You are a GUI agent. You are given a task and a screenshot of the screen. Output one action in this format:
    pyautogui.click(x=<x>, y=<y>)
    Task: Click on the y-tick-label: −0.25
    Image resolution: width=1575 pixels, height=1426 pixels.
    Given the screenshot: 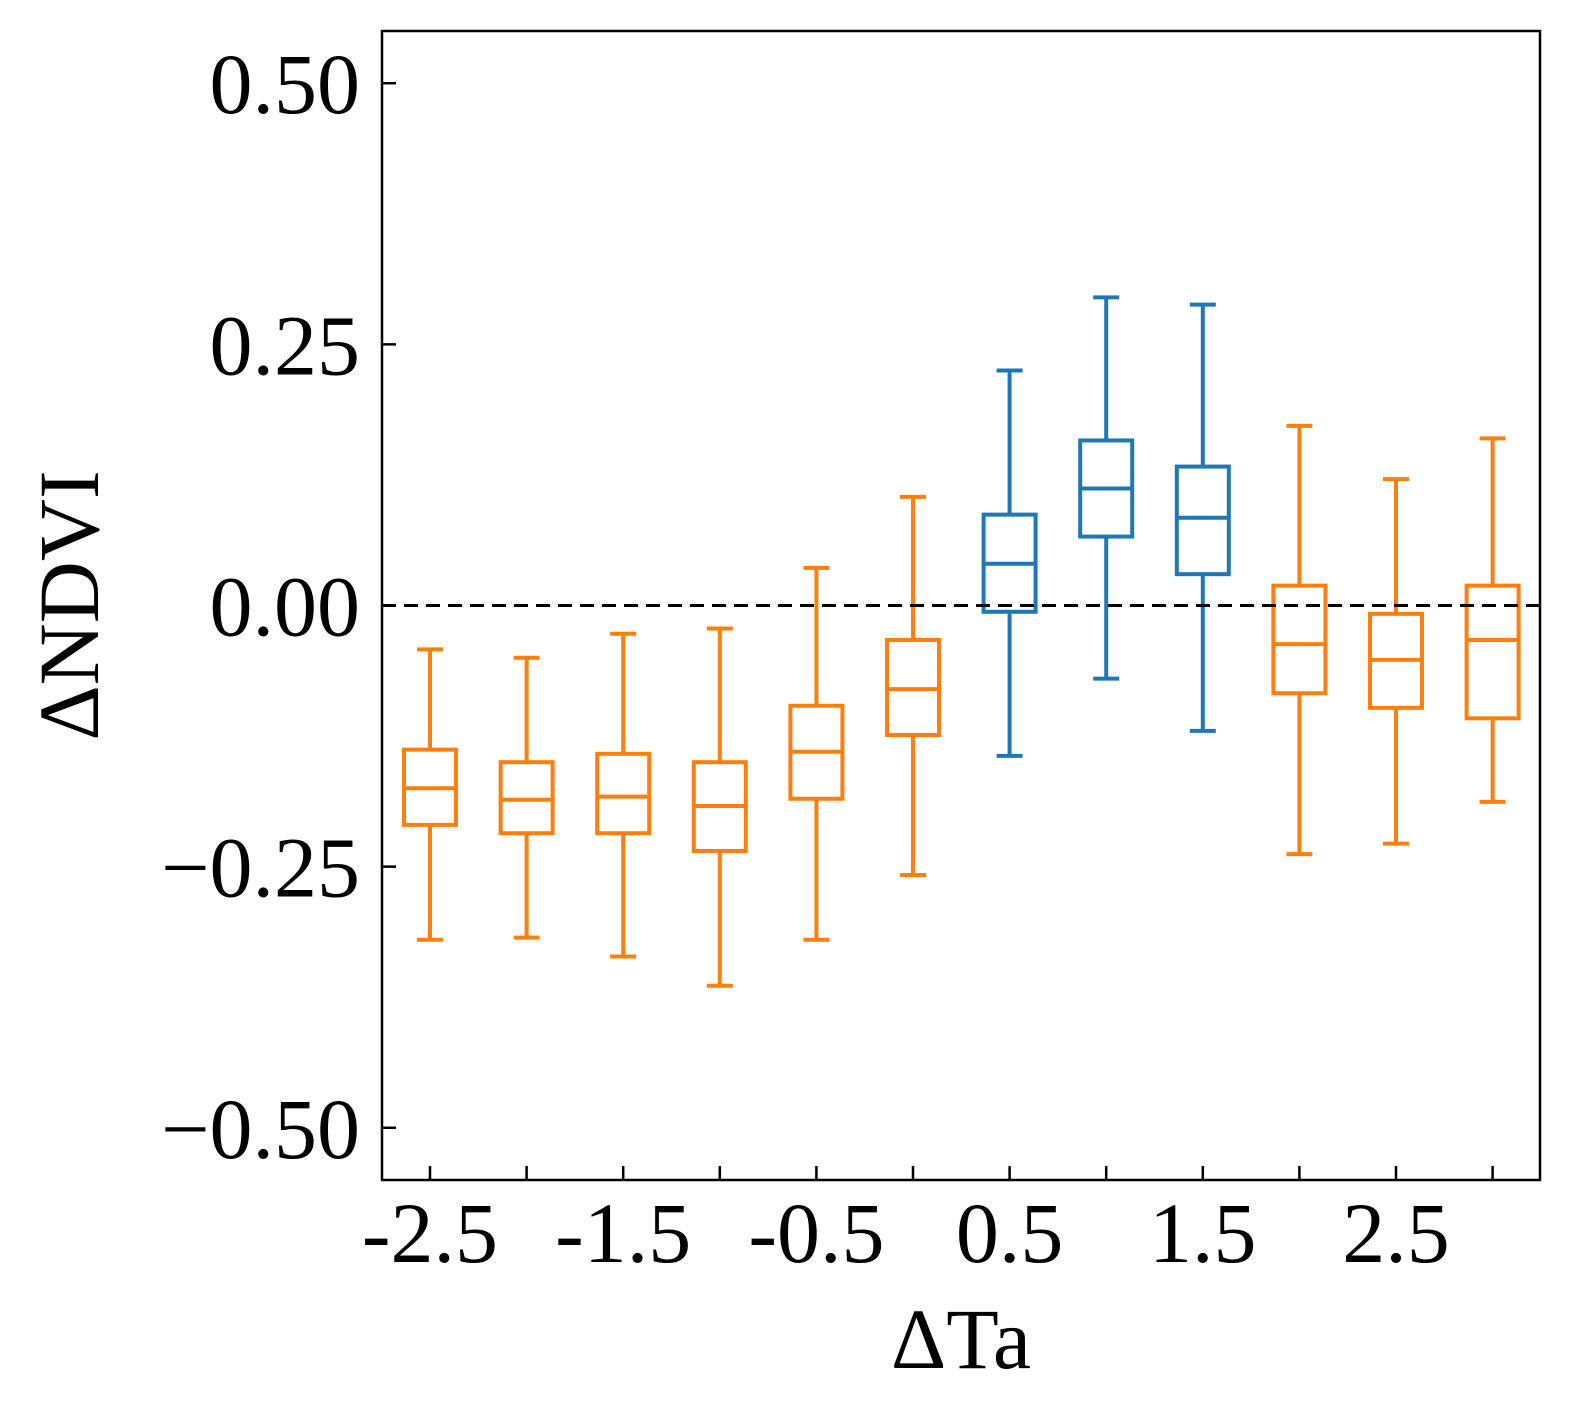 What is the action you would take?
    pyautogui.click(x=260, y=868)
    